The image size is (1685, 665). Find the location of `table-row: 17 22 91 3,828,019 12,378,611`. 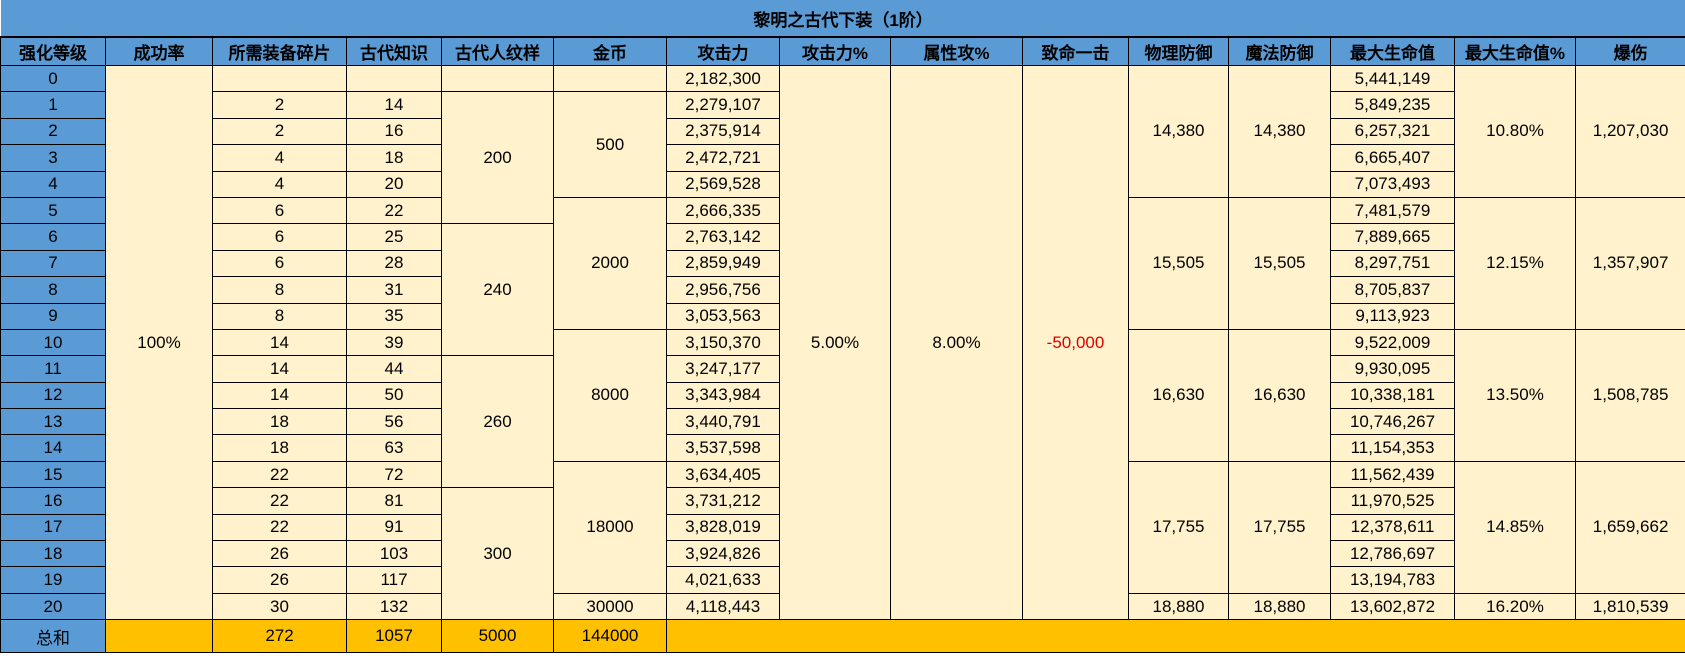

table-row: 17 22 91 3,828,019 12,378,611 is located at coordinates (842, 527).